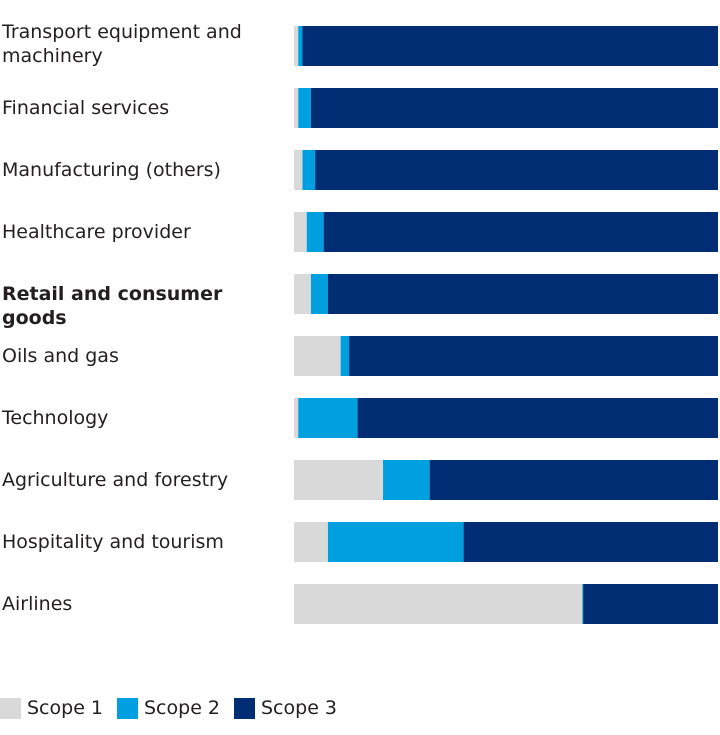 This screenshot has height=735, width=720. What do you see at coordinates (112, 306) in the screenshot?
I see `category-label: Retail and consumer goods` at bounding box center [112, 306].